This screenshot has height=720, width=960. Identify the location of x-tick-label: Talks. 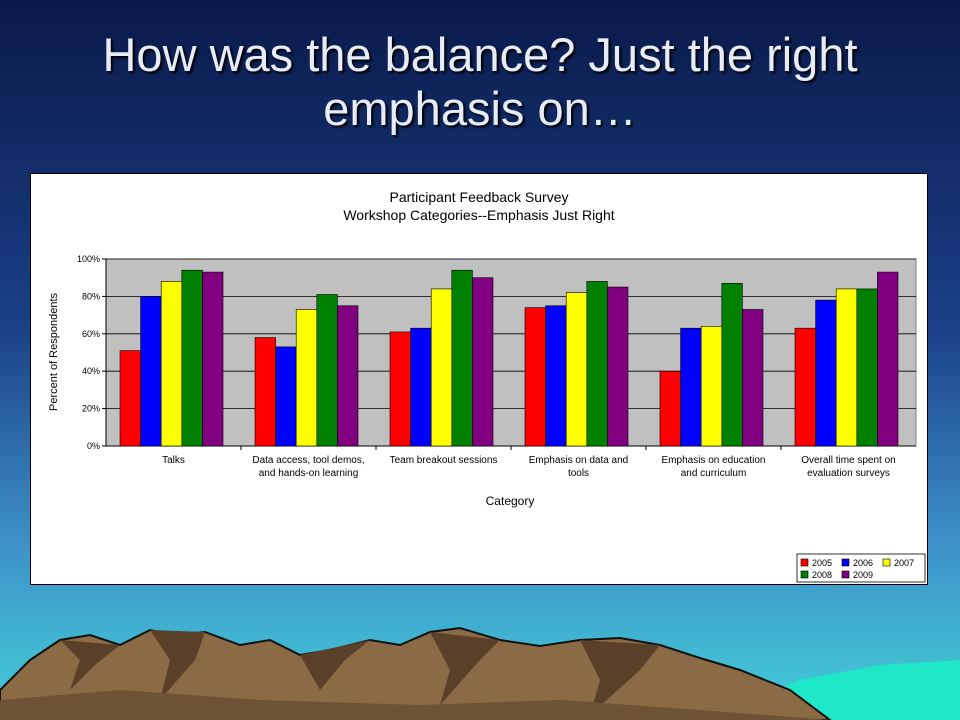
(173, 460).